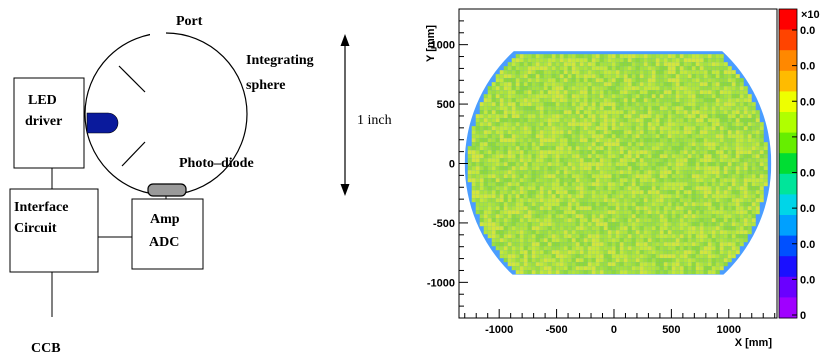  I want to click on led-driver-label-2: driver, so click(43, 121).